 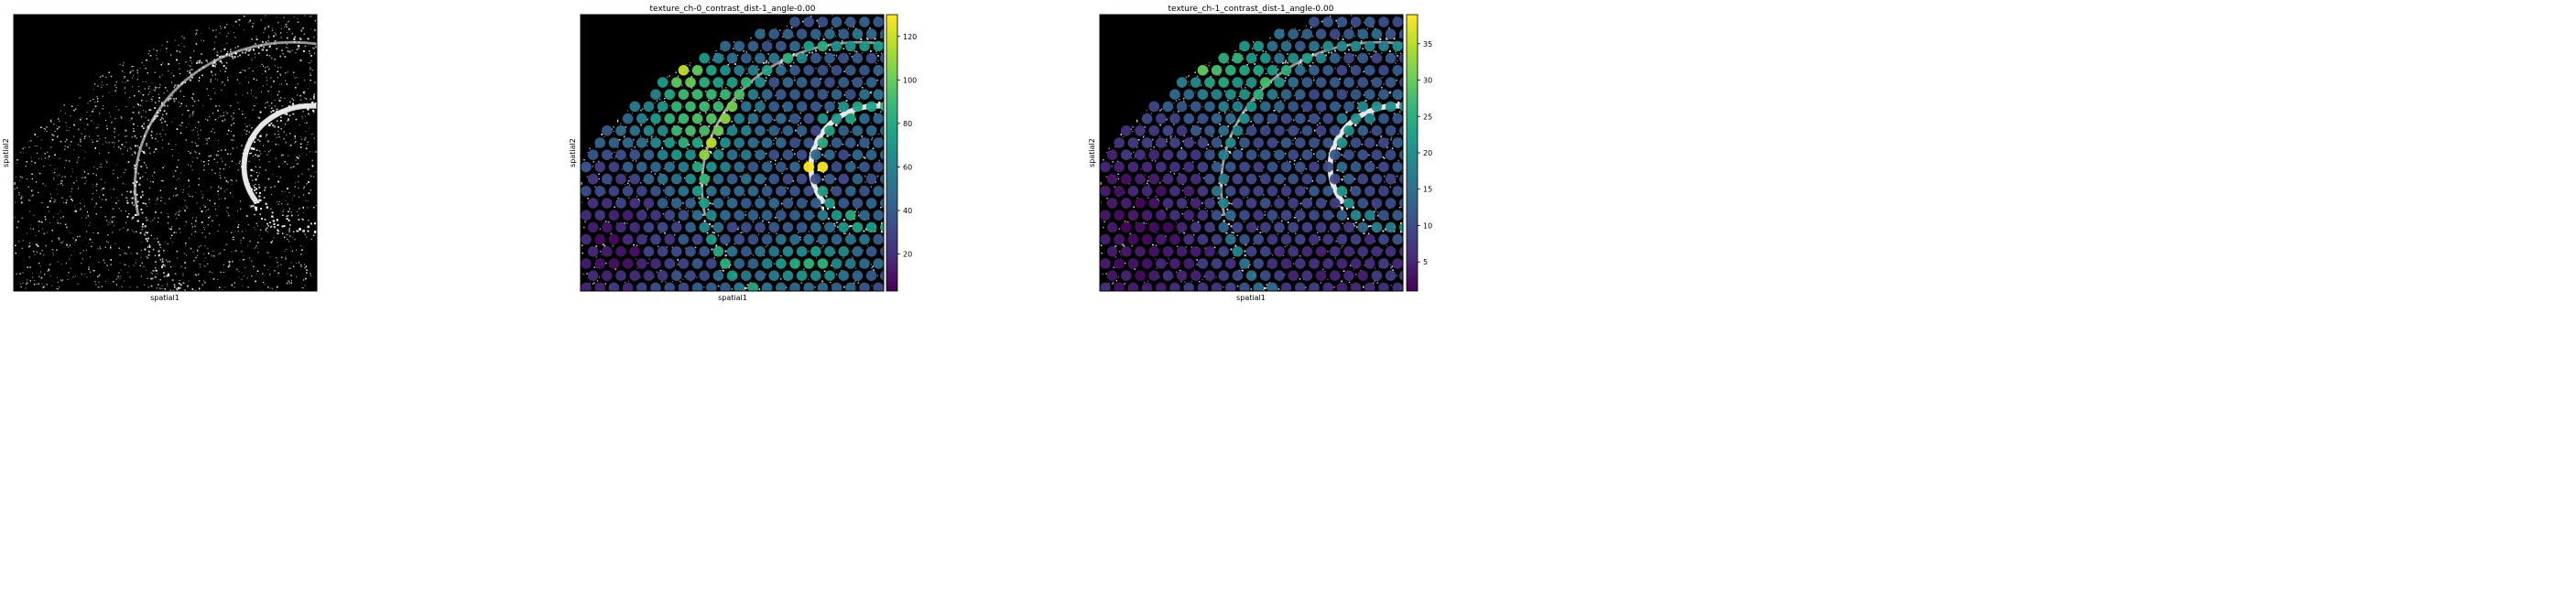 I want to click on panel-ch0-colorbar: 20 40 60 80 100 120, so click(x=901, y=153).